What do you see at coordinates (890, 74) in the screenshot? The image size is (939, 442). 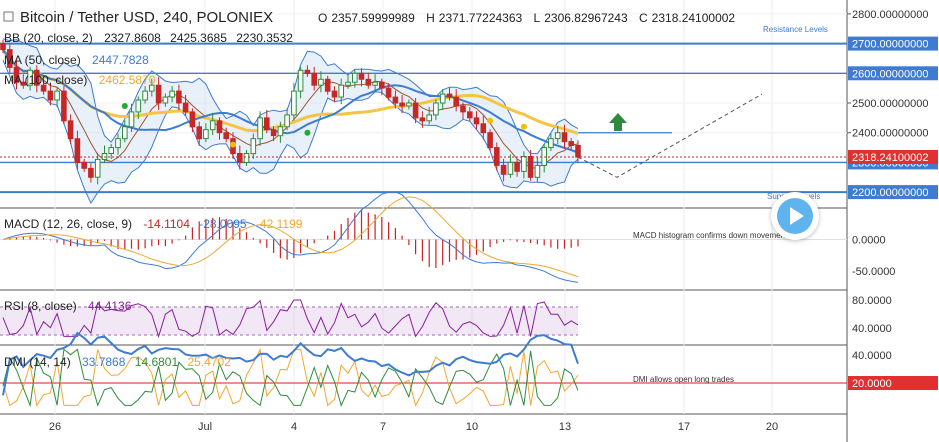 I see `price-axis-label: 2600.00000000` at bounding box center [890, 74].